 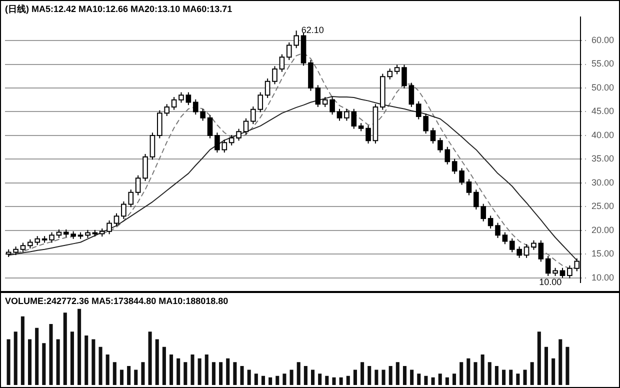 I want to click on y-tick-label: 35.00, so click(x=602, y=159).